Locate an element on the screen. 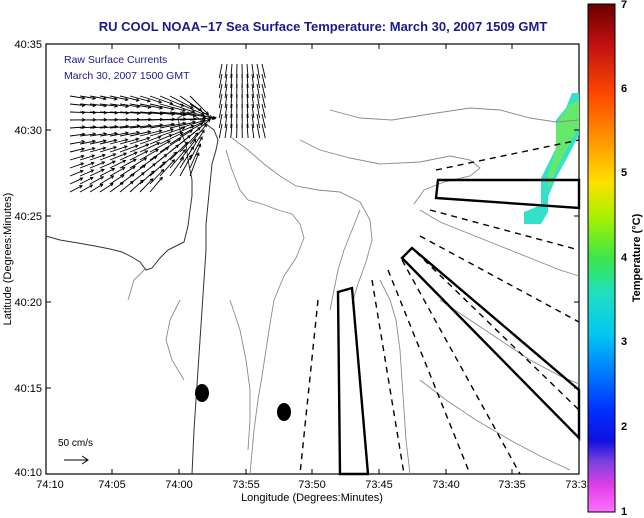 The height and width of the screenshot is (518, 644). x-tick-label: 74:10 is located at coordinates (50, 485).